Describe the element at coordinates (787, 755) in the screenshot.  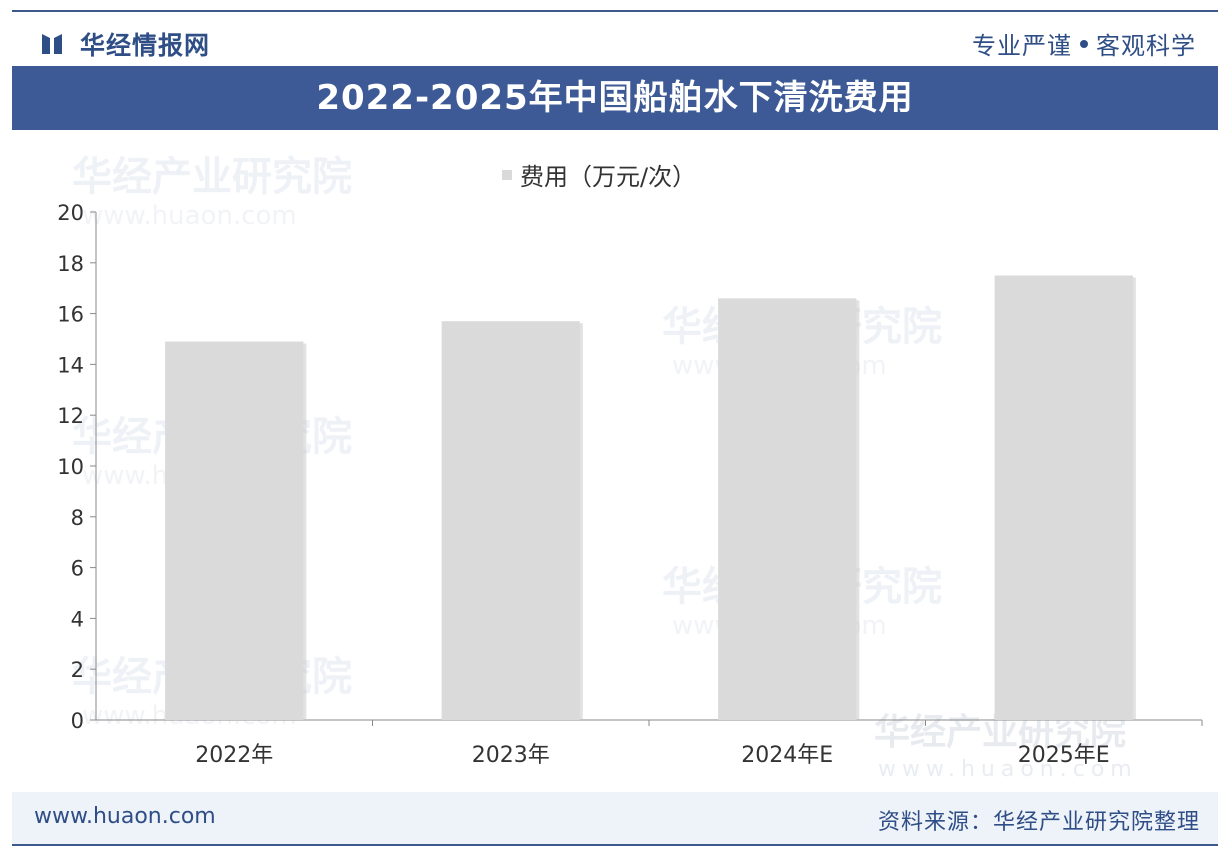
I see `x-tick-label: 2024年E` at that location.